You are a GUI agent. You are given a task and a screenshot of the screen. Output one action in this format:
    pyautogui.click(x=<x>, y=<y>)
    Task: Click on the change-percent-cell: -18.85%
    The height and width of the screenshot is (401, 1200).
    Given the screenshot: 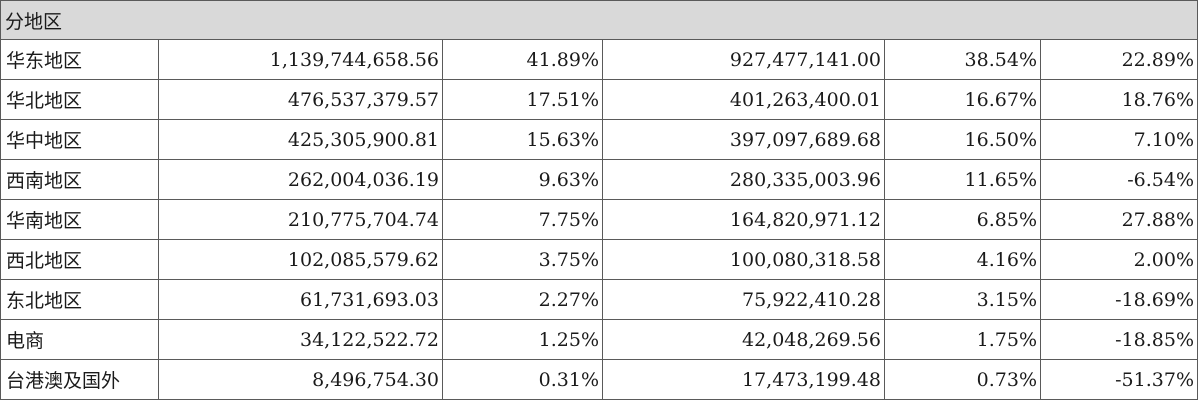 What is the action you would take?
    pyautogui.click(x=1119, y=339)
    